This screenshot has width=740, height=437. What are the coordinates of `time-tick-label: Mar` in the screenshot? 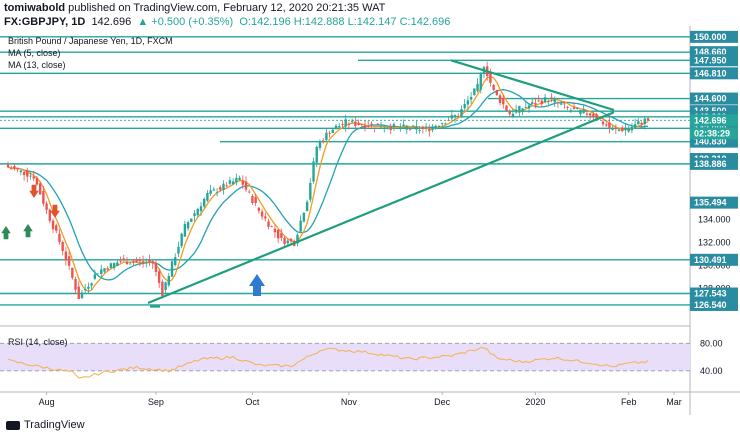 It's located at (674, 402).